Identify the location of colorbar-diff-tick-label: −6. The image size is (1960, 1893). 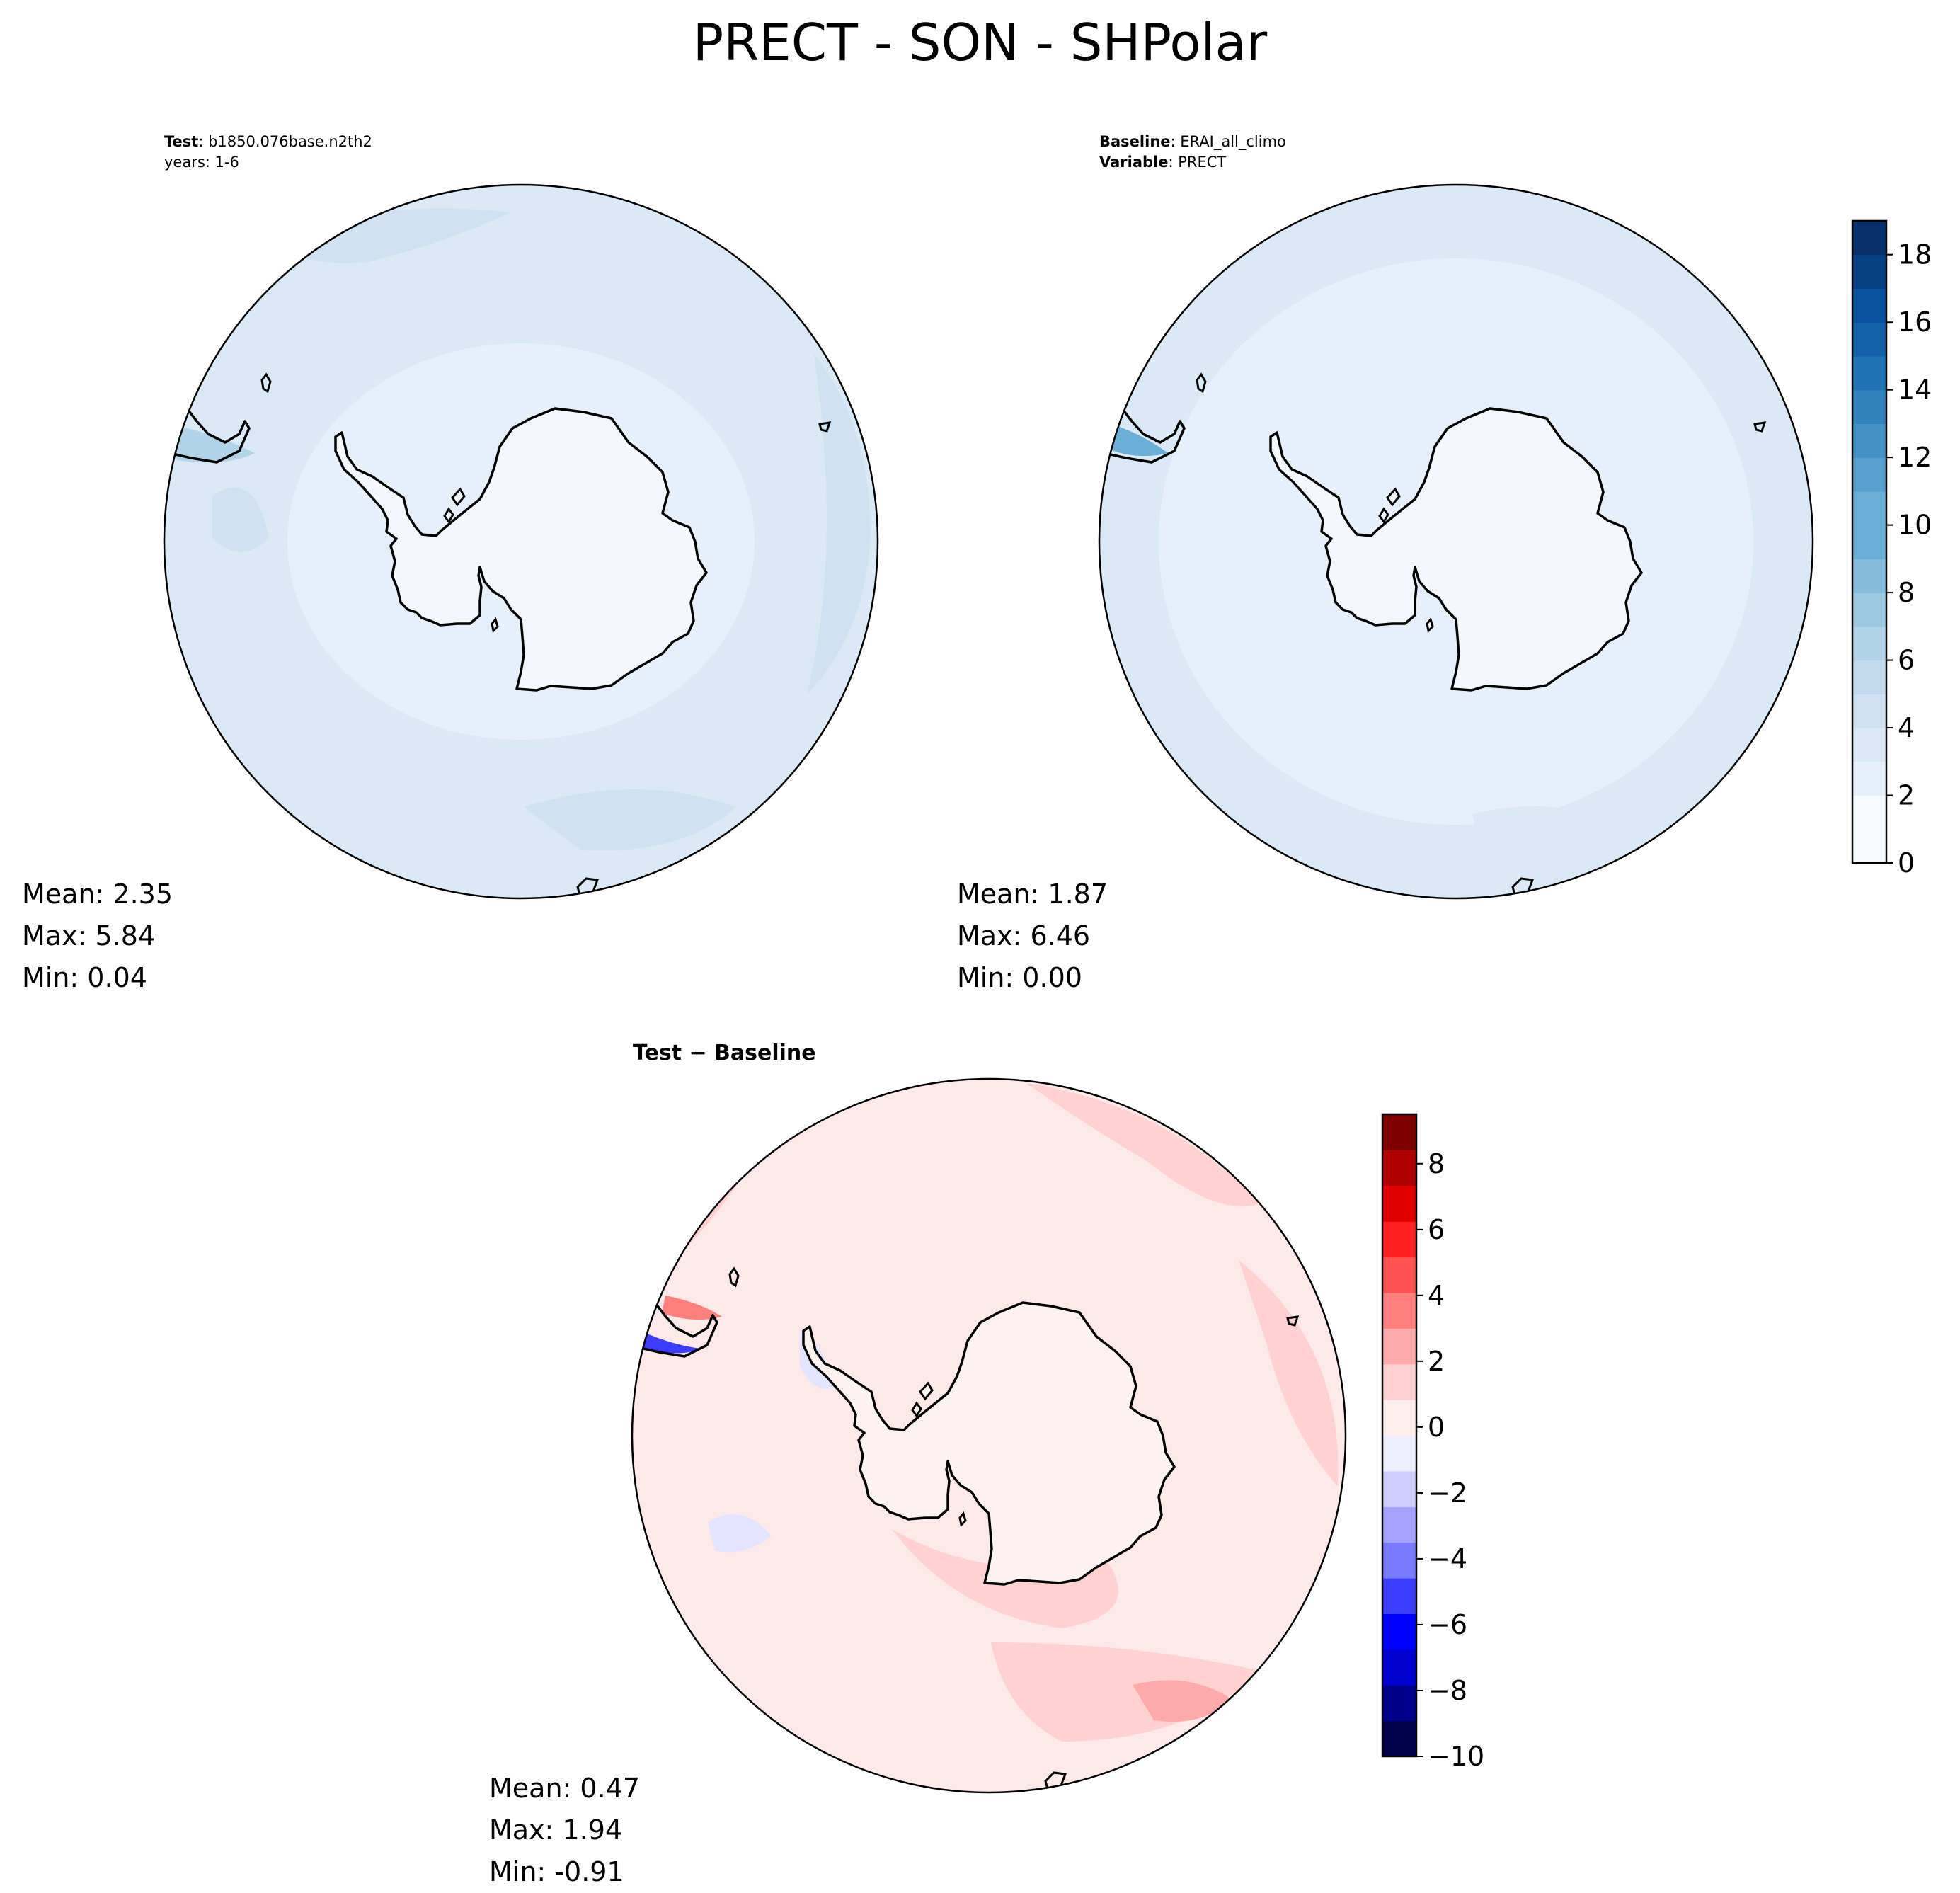
(1447, 1624).